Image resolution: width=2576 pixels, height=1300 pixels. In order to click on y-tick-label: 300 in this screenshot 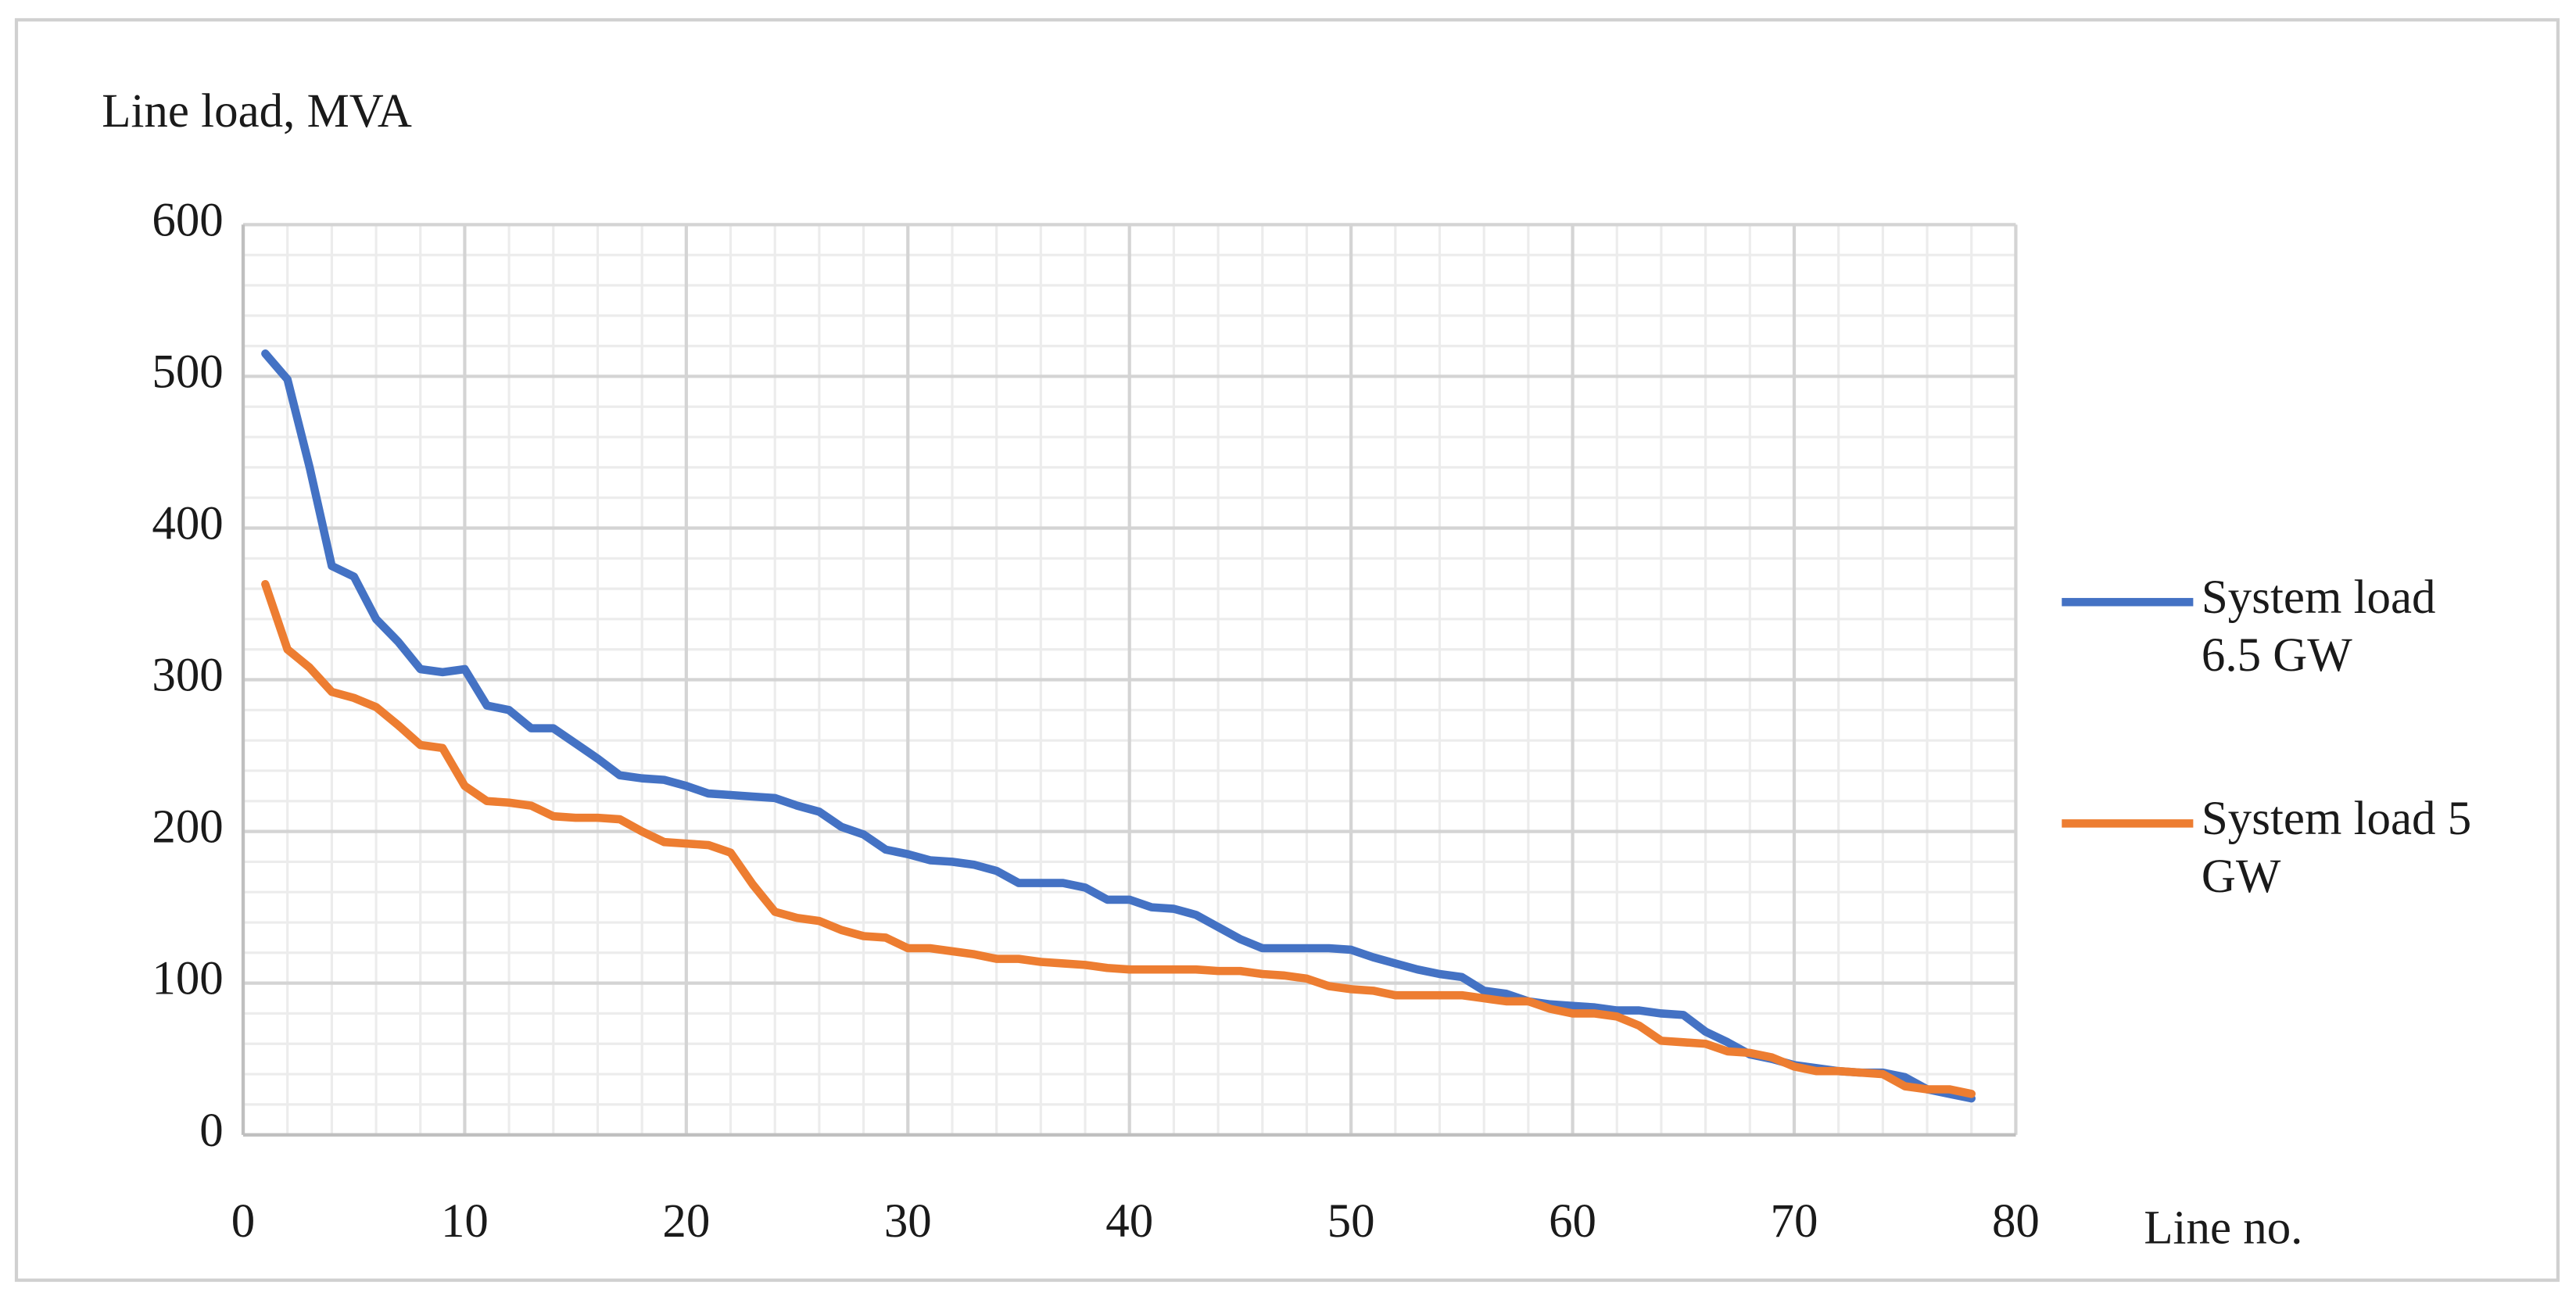, I will do `click(187, 675)`.